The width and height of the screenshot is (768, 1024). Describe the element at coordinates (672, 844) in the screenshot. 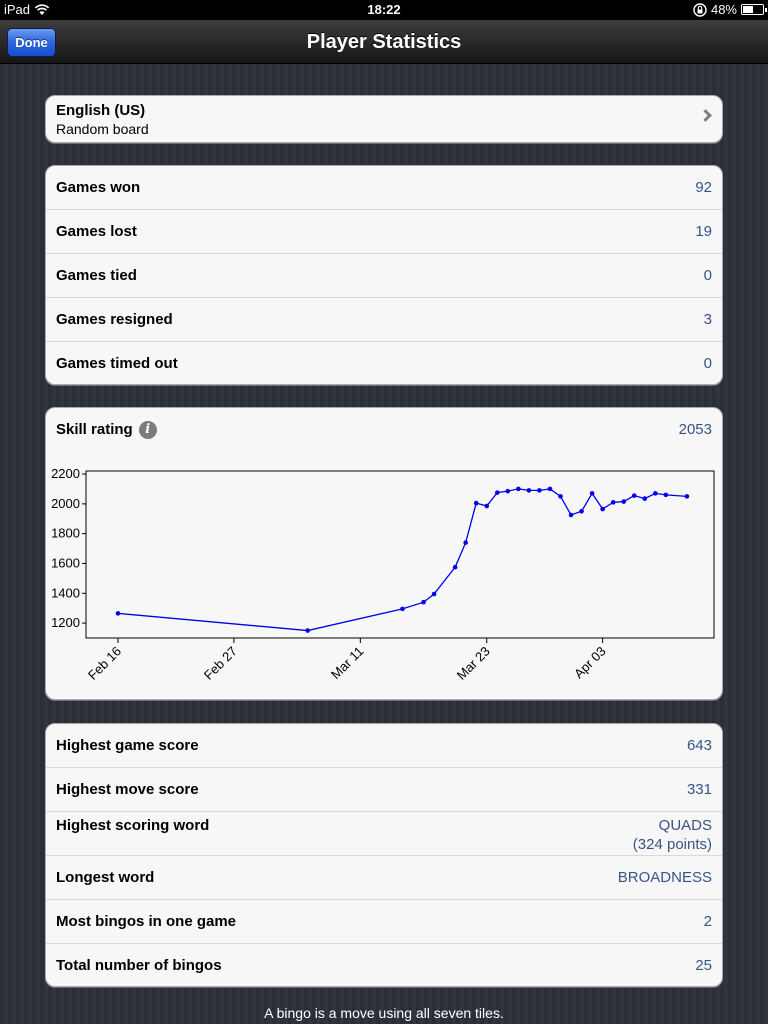

I see `highest-word-points: (324 points)` at that location.